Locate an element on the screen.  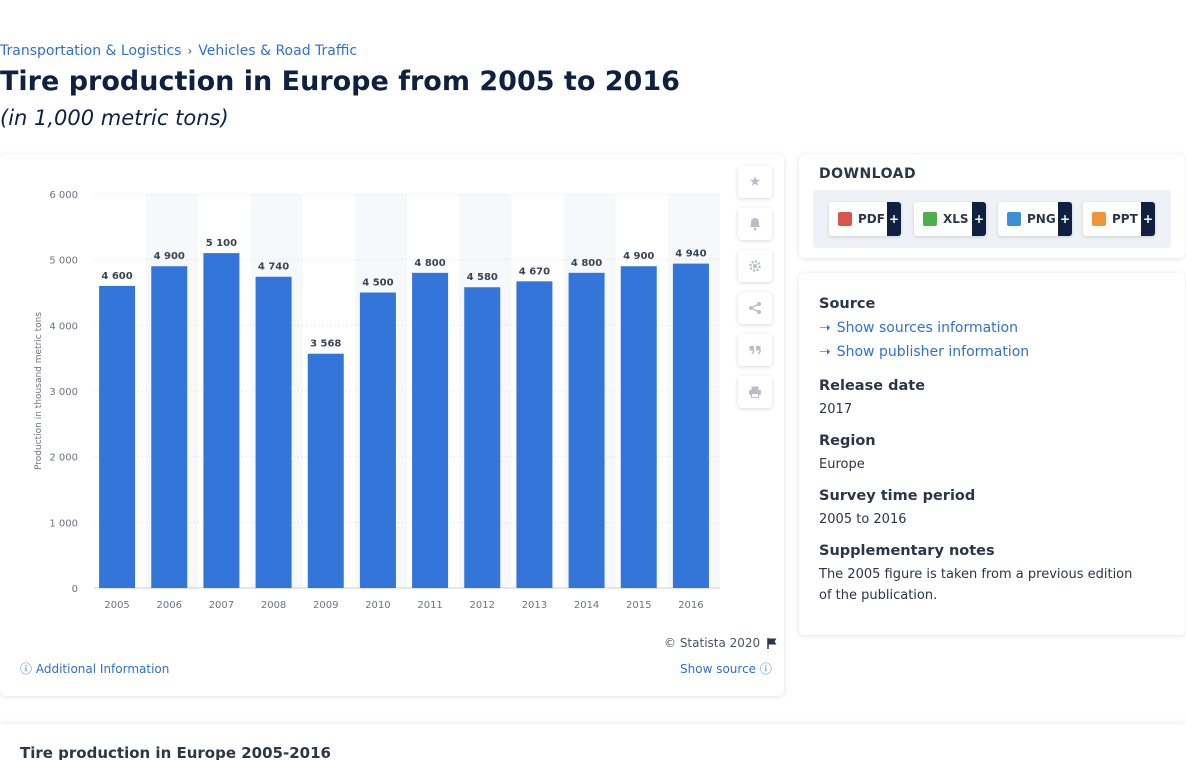
y-tick-label: 5 000 is located at coordinates (63, 261).